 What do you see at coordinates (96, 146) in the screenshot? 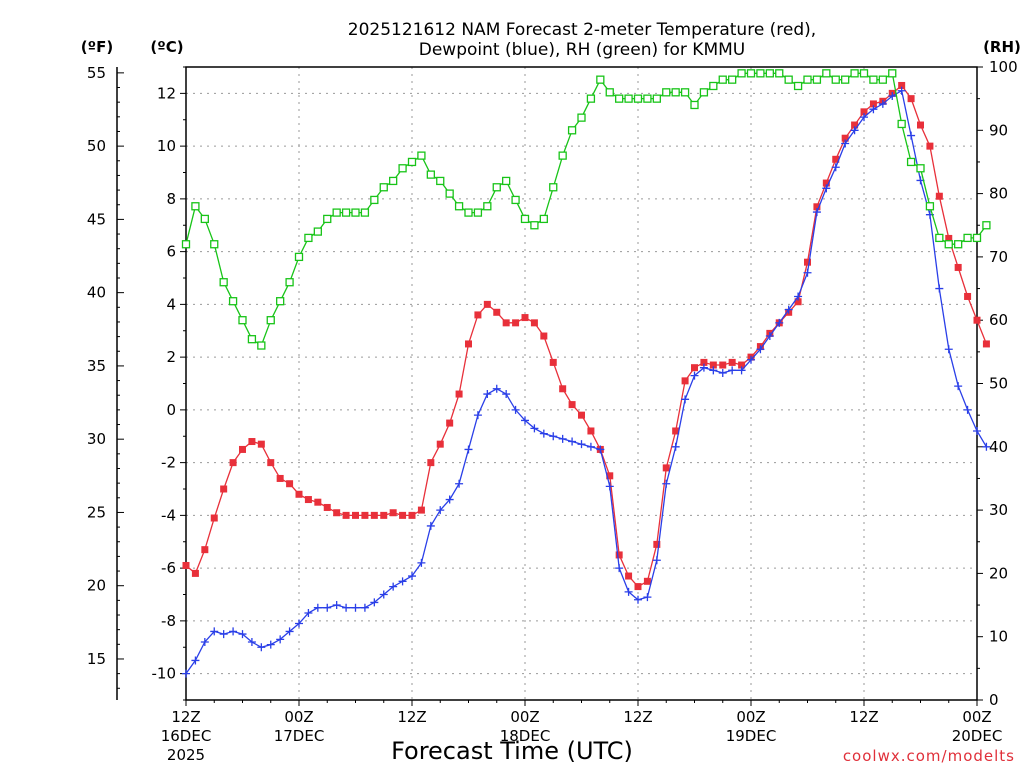
I see `fahrenheit-tick-label: 50` at bounding box center [96, 146].